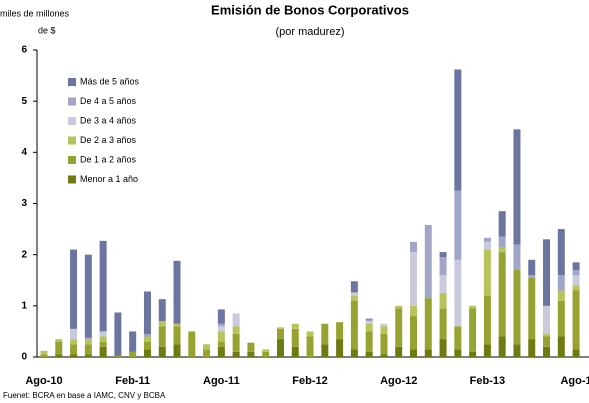  I want to click on y-tick-label: 2, so click(24, 254).